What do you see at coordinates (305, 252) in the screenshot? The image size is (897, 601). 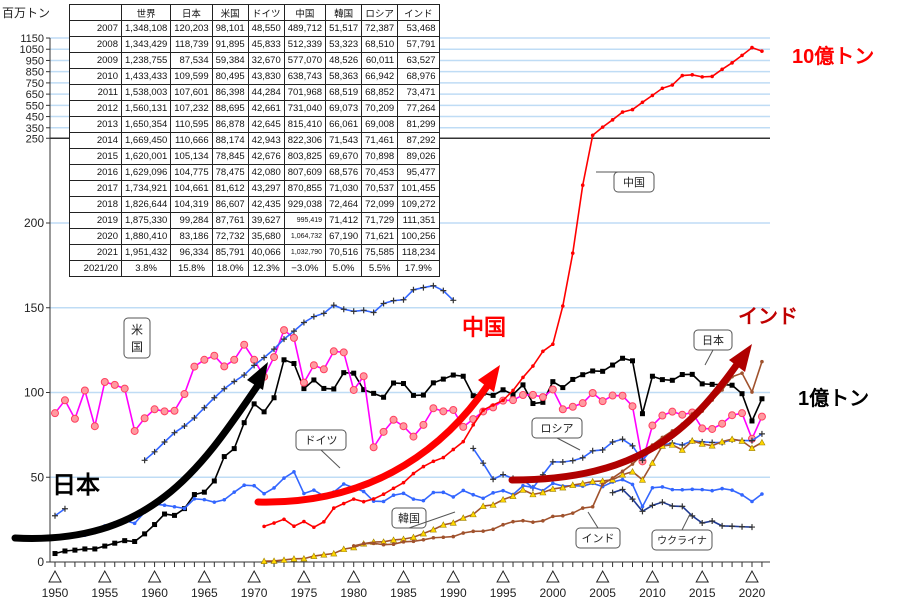 I see `table-cell: 1,032,790` at bounding box center [305, 252].